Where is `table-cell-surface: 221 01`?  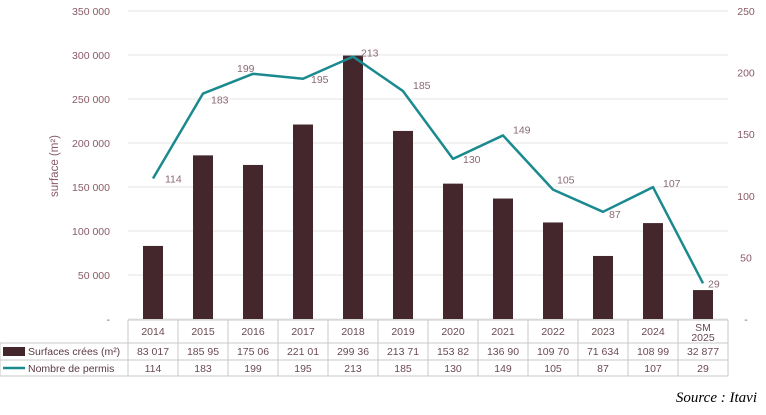 table-cell-surface: 221 01 is located at coordinates (303, 352).